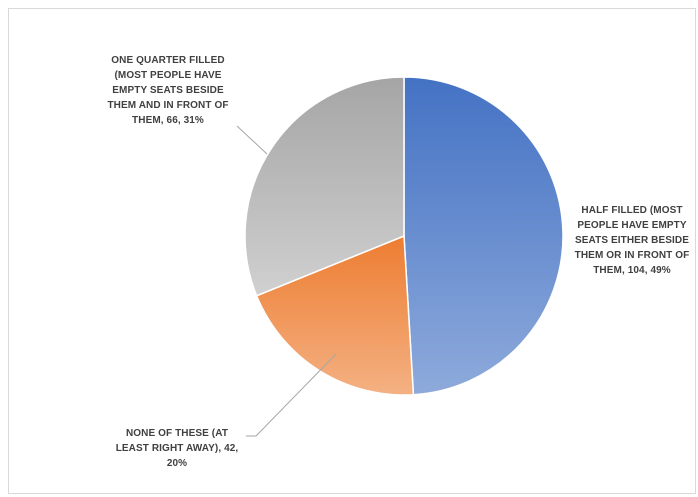 This screenshot has height=497, width=698. Describe the element at coordinates (252, 140) in the screenshot. I see `leader-line-one-quarter-filled` at that location.